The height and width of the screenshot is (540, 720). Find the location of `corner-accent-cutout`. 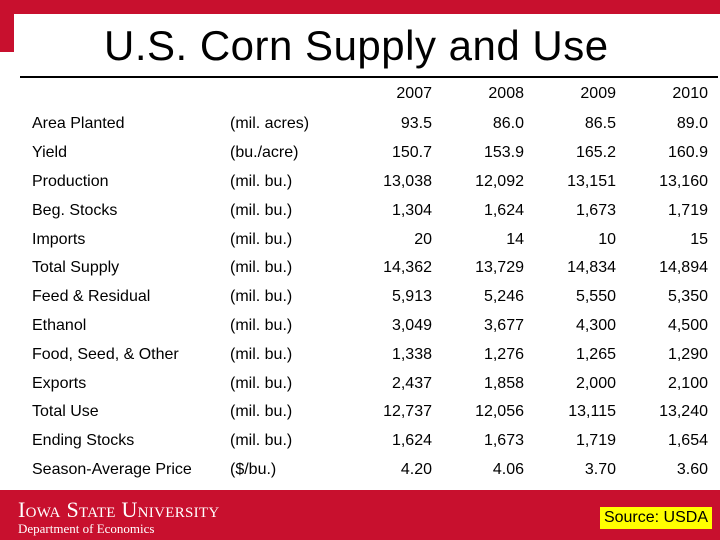

corner-accent-cutout is located at coordinates (33, 33).